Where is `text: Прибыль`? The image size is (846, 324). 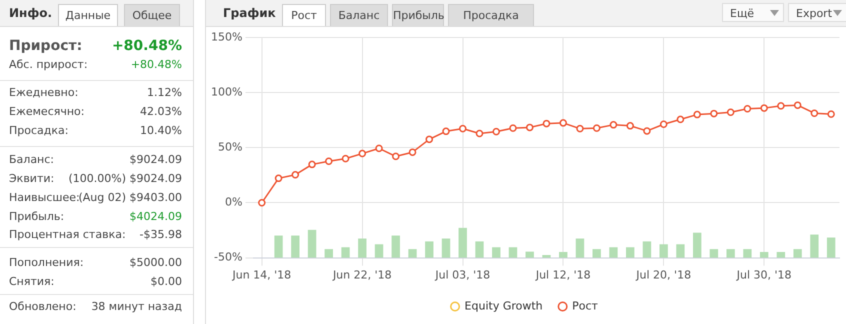 text: Прибыль is located at coordinates (418, 15).